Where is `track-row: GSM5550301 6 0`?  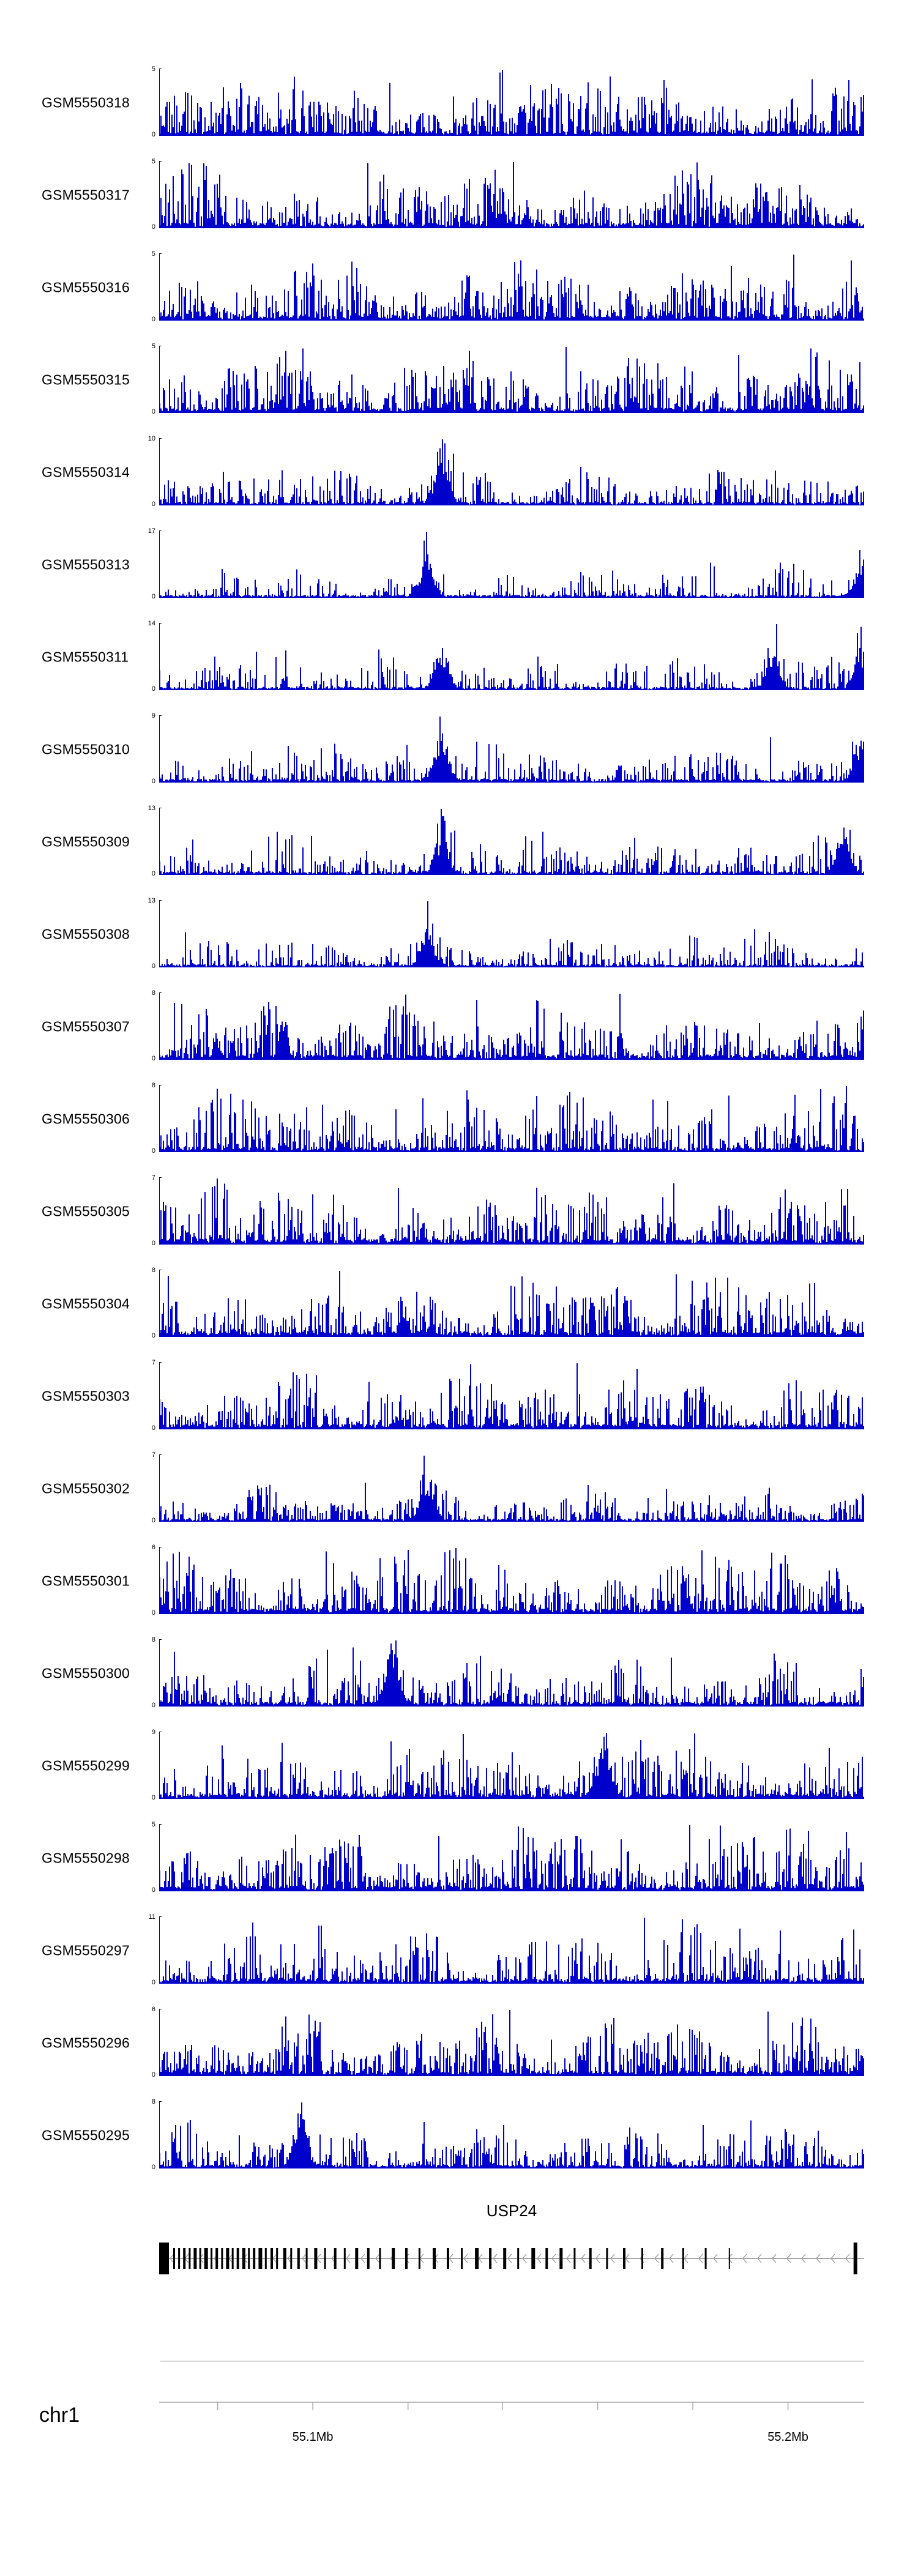
track-row: GSM5550301 6 0 is located at coordinates (459, 1581).